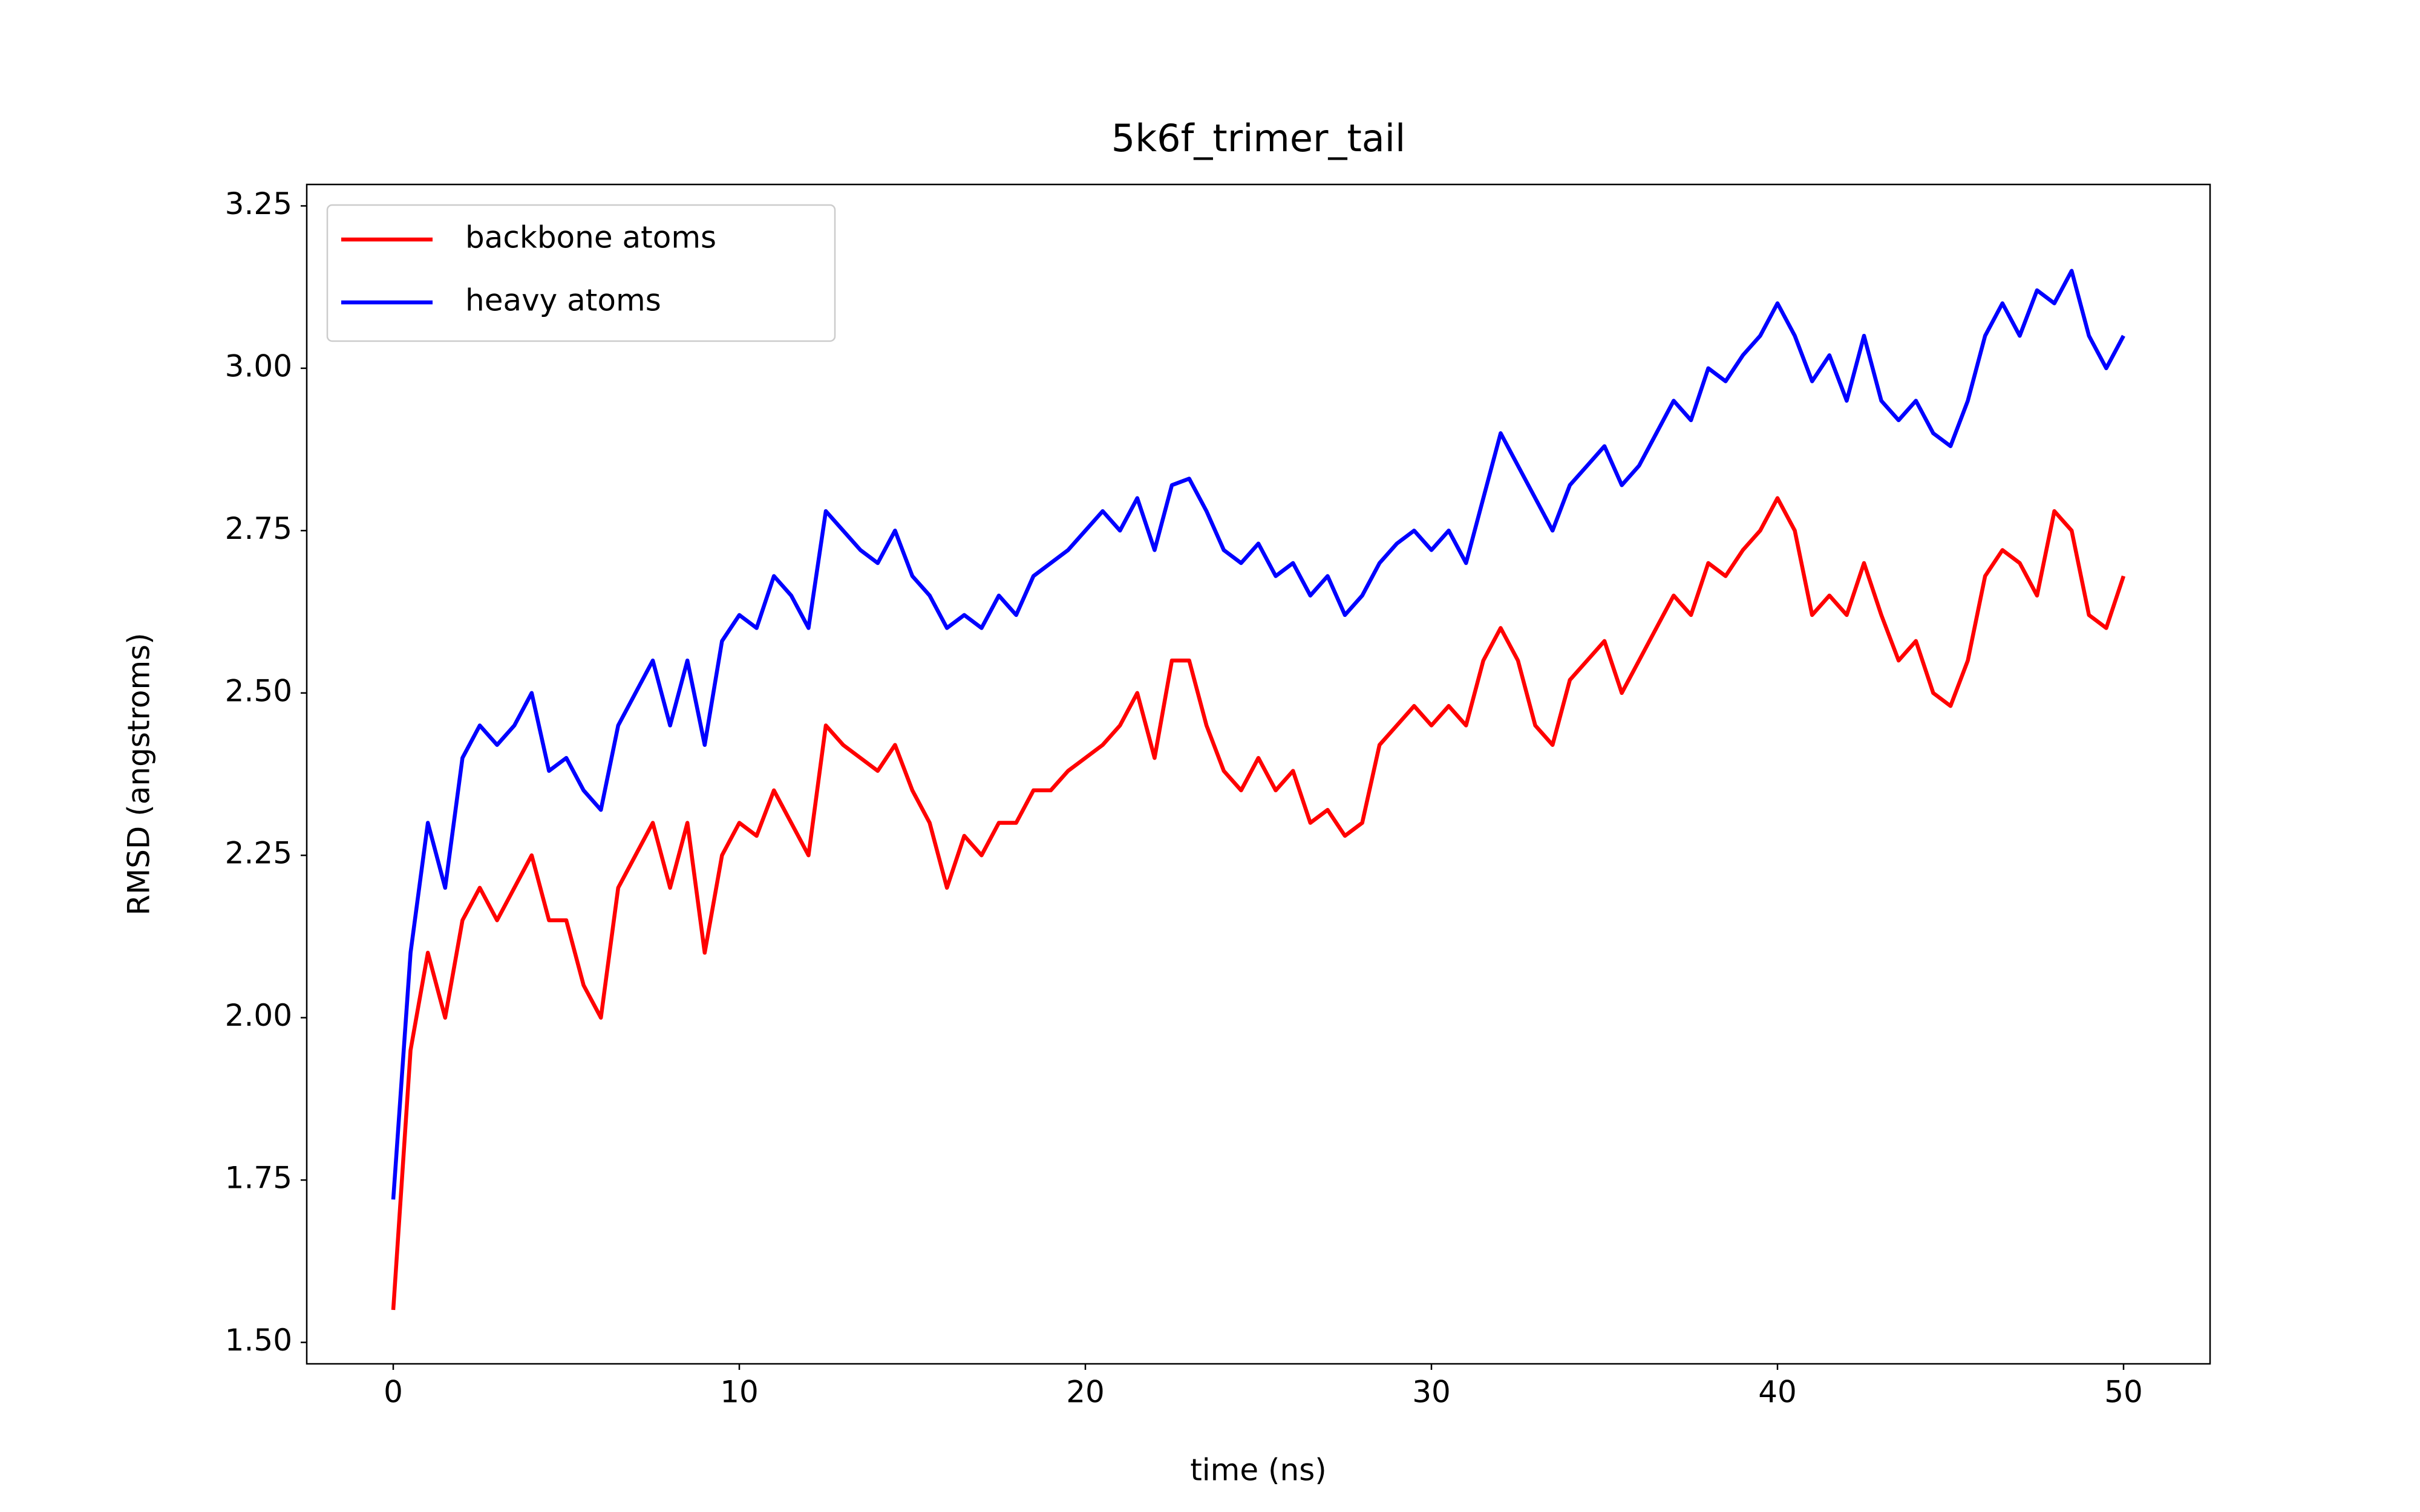 The image size is (2420, 1512). I want to click on legend-box, so click(581, 273).